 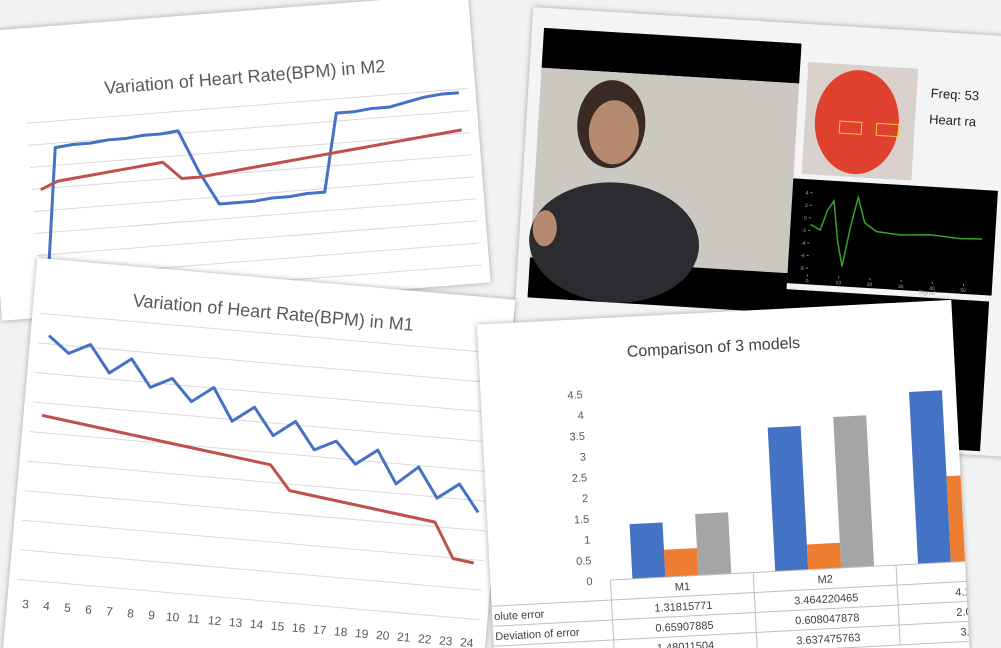 I want to click on heart-rate-text: Heart ra, so click(x=953, y=121).